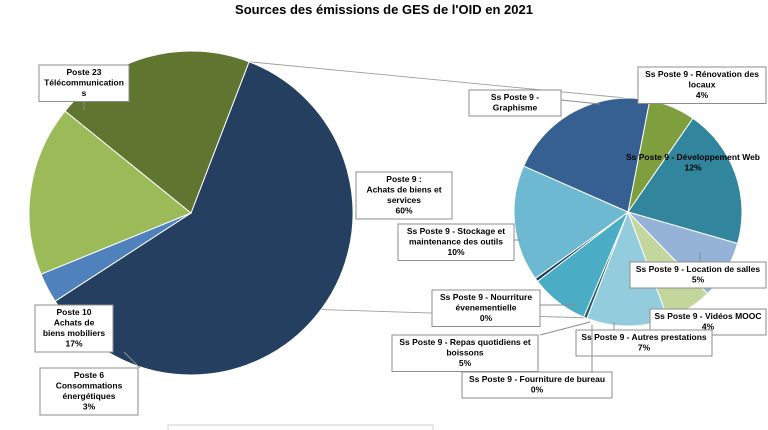 This screenshot has height=430, width=768. I want to click on label-text: Poste 10 Achats de biens mobiliers 17%, so click(74, 328).